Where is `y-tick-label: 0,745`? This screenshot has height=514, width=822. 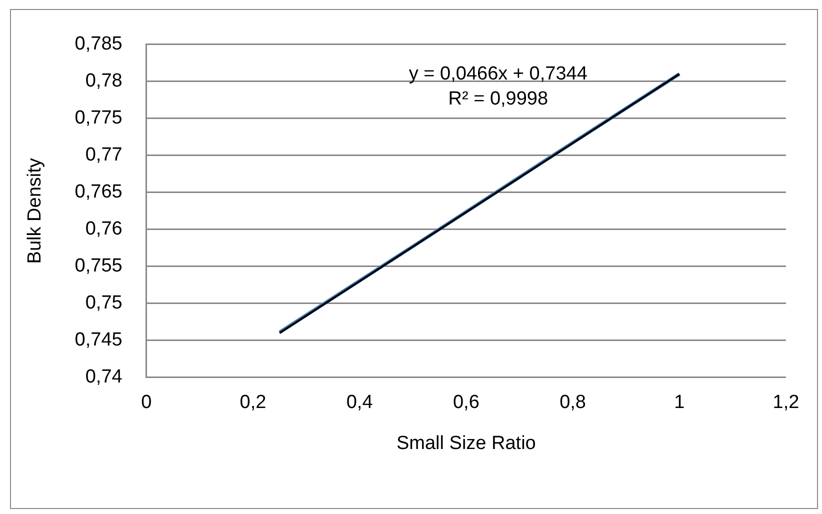
y-tick-label: 0,745 is located at coordinates (98, 340).